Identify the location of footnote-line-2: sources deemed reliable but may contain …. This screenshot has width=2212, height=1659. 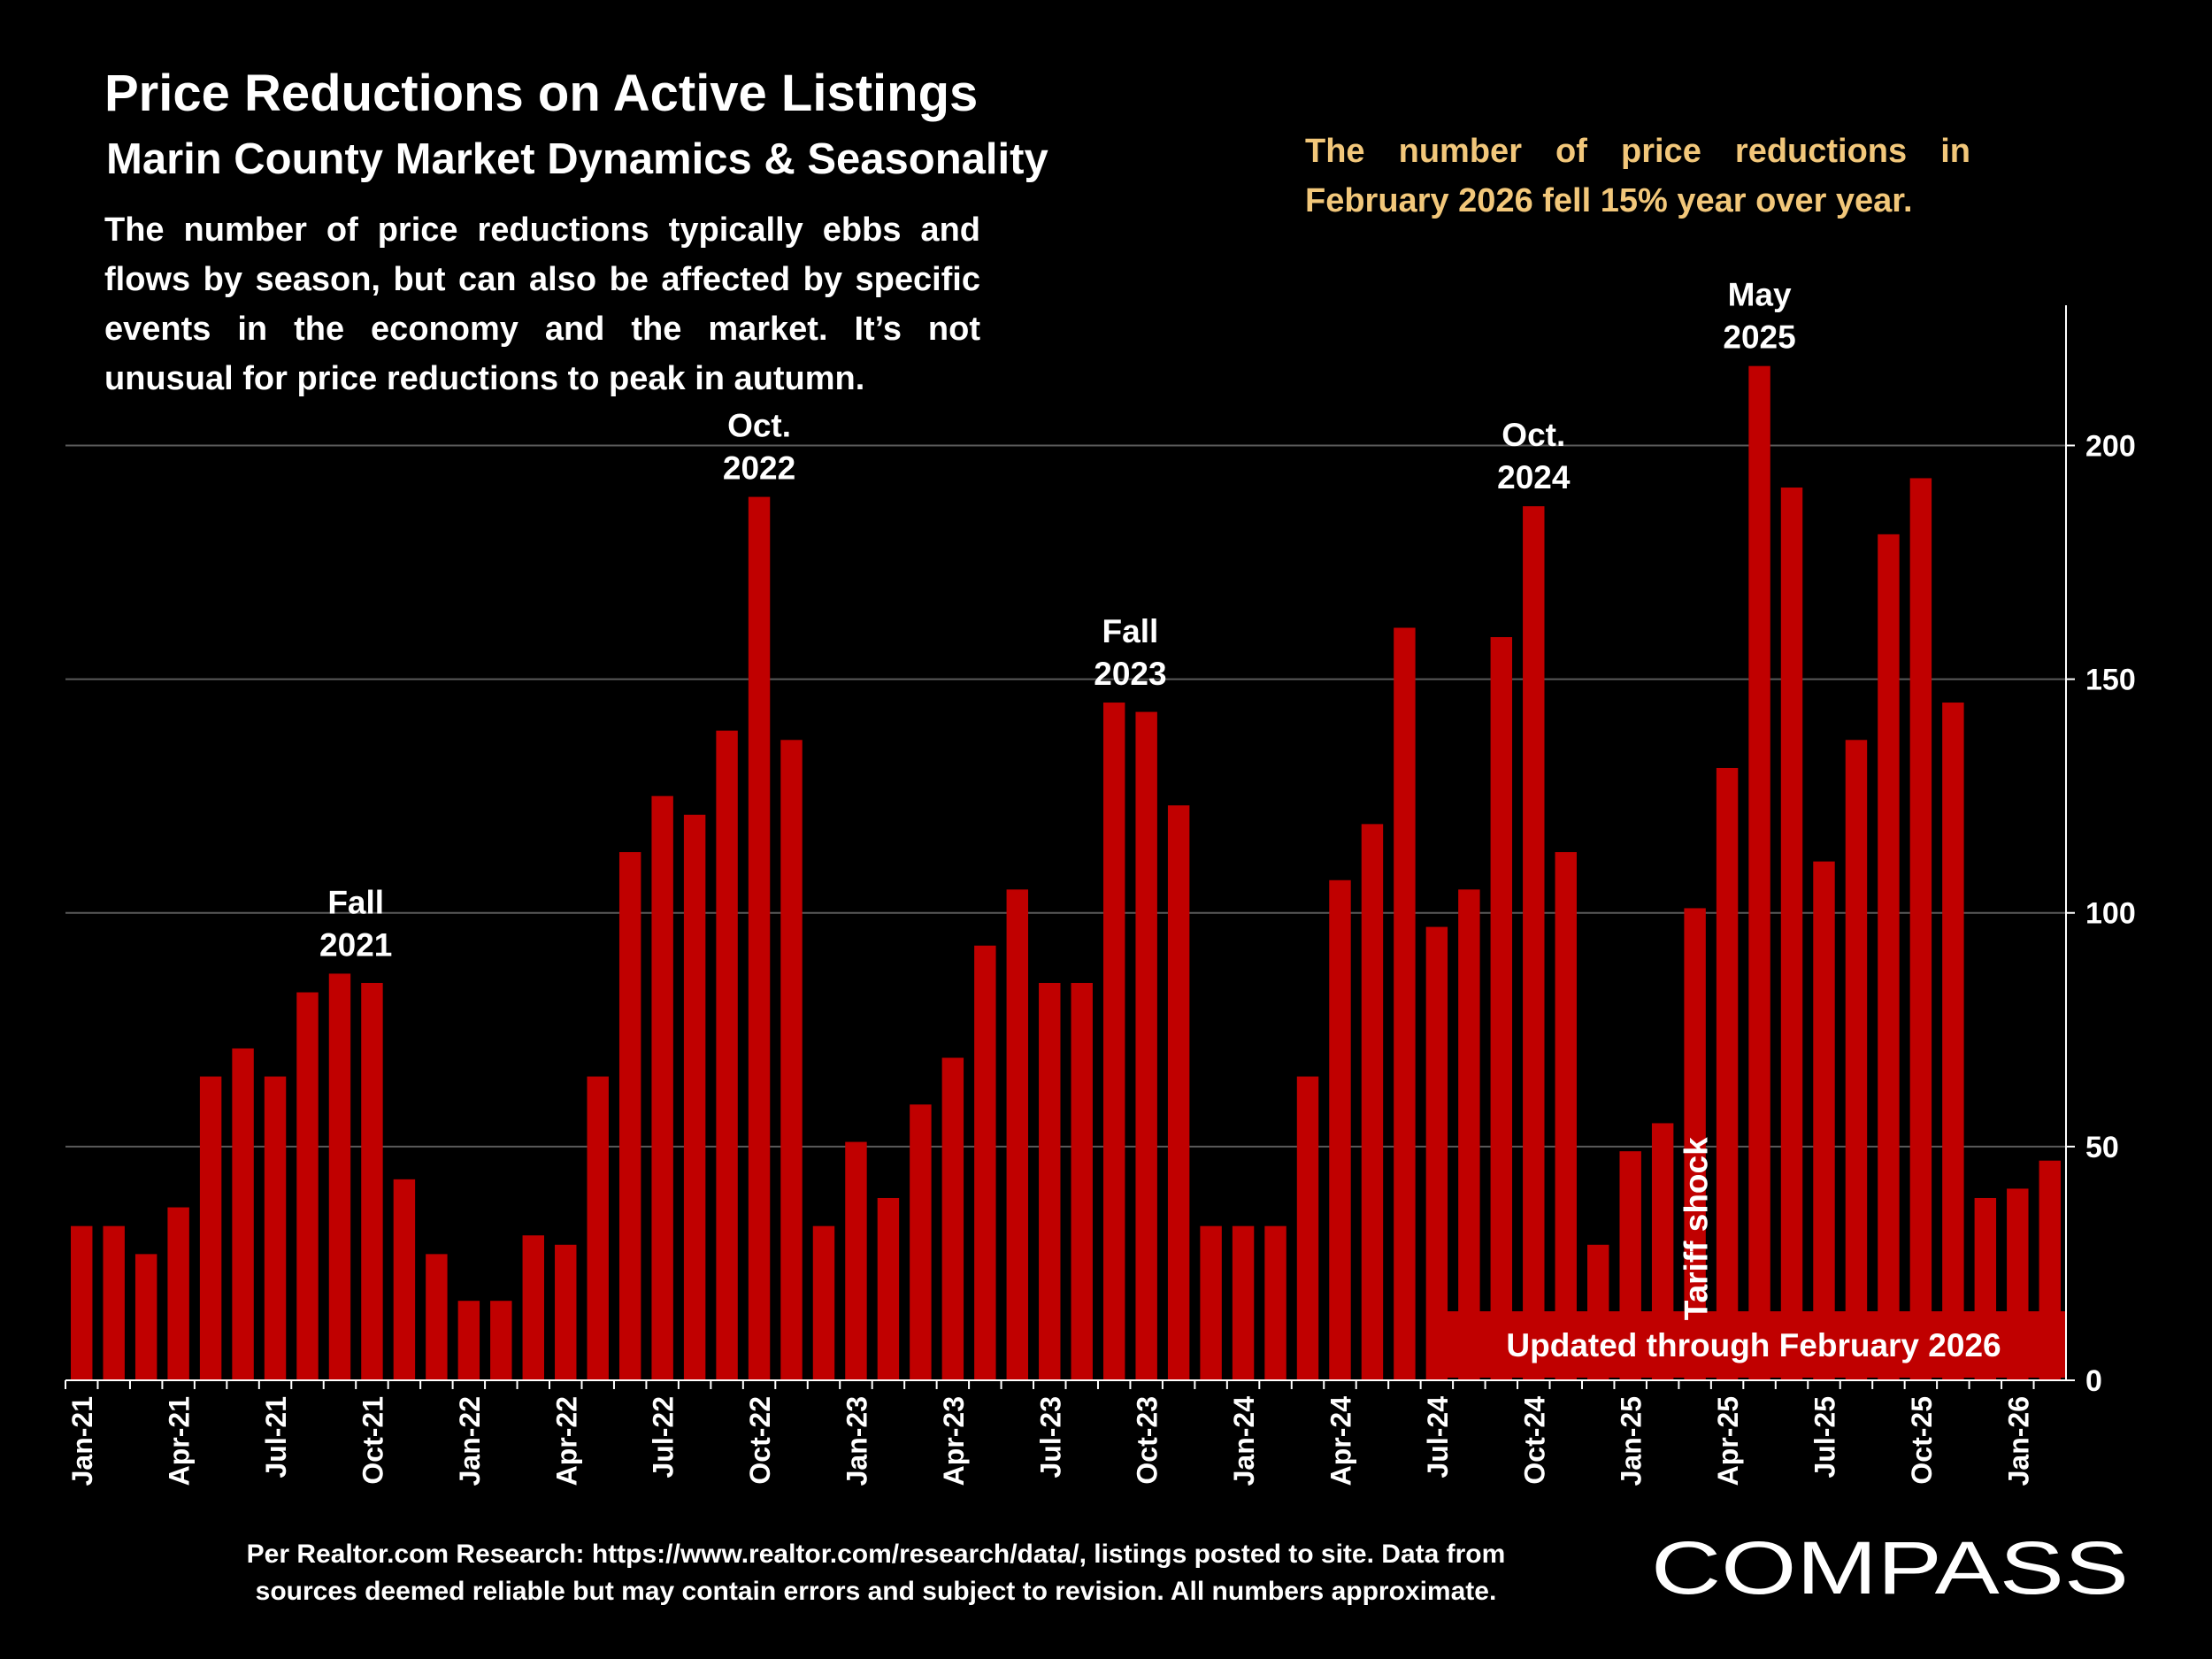
(876, 1592).